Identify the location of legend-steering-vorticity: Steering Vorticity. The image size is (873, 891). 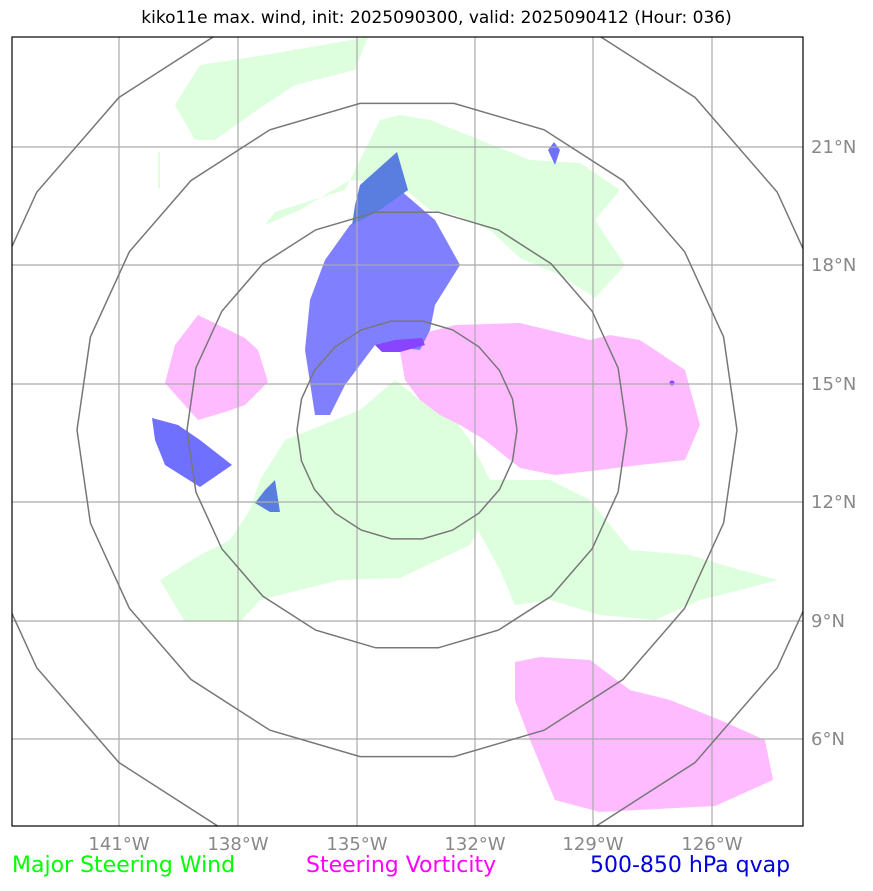
(401, 865).